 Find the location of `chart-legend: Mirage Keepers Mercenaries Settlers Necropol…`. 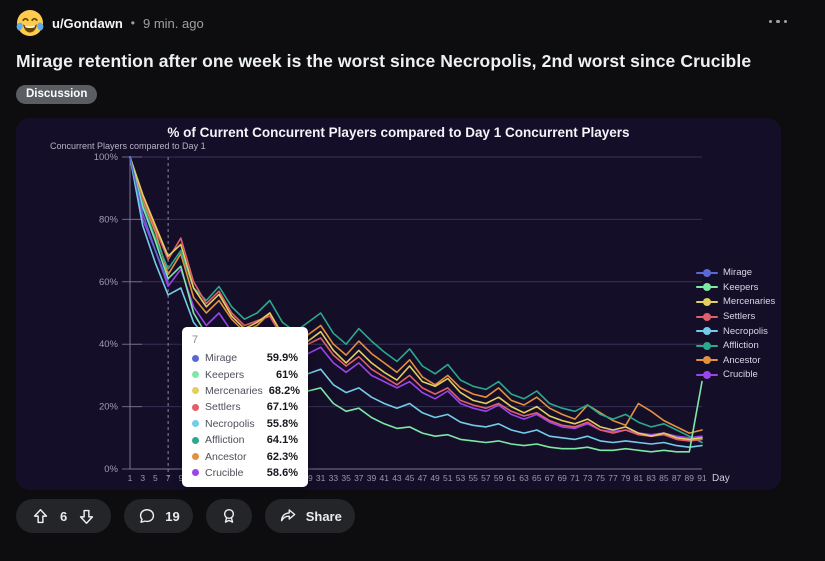

chart-legend: Mirage Keepers Mercenaries Settlers Necropol… is located at coordinates (735, 324).